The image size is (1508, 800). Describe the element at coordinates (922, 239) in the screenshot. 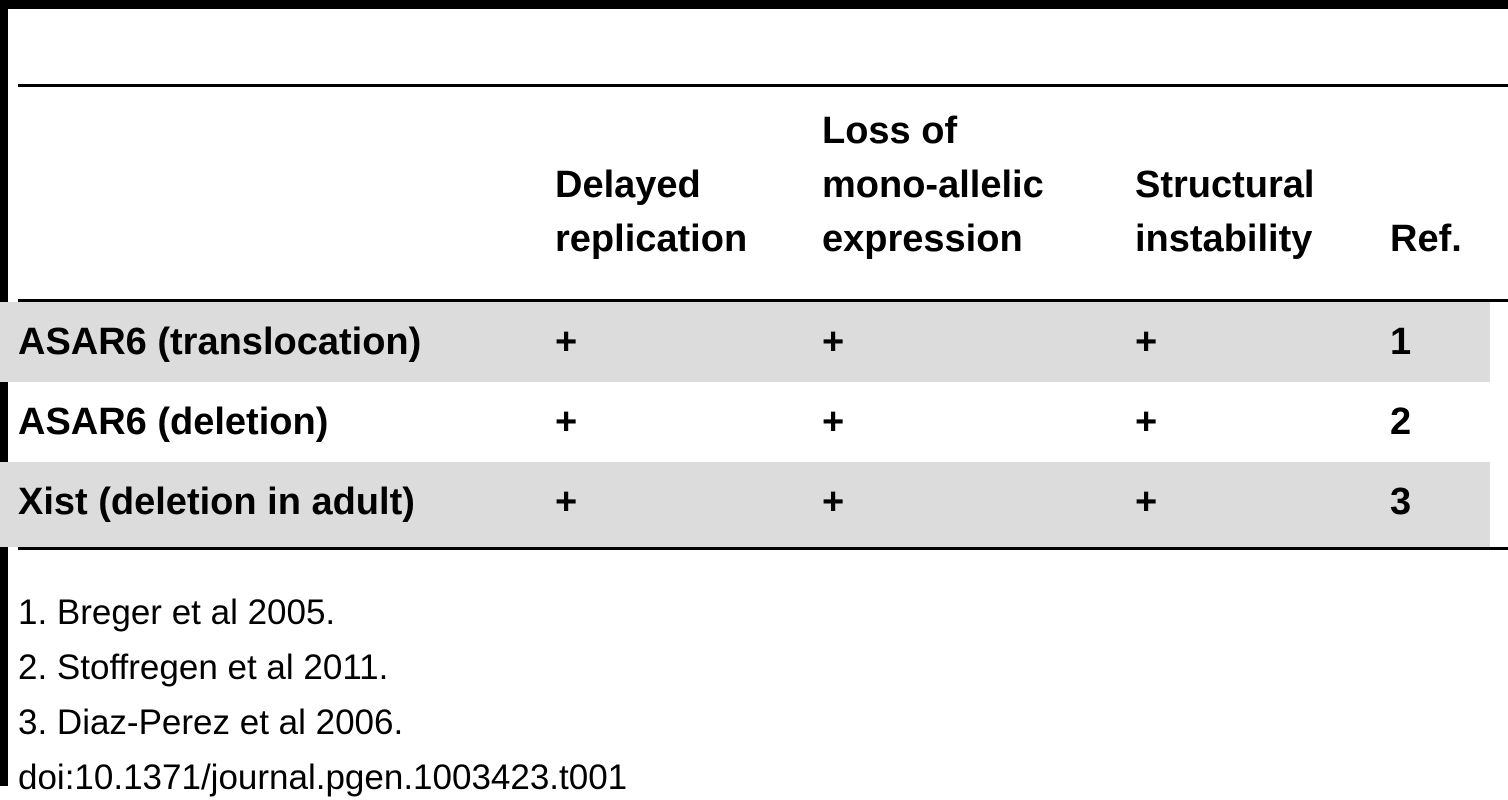

I see `header-cell: expression` at that location.